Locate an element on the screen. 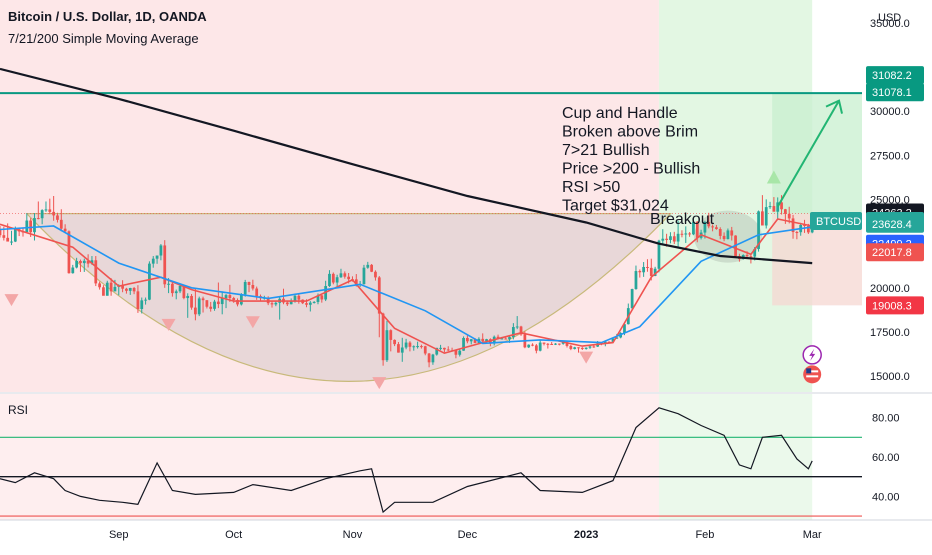 The image size is (932, 555). price-tick-6: 17500.0 is located at coordinates (890, 333).